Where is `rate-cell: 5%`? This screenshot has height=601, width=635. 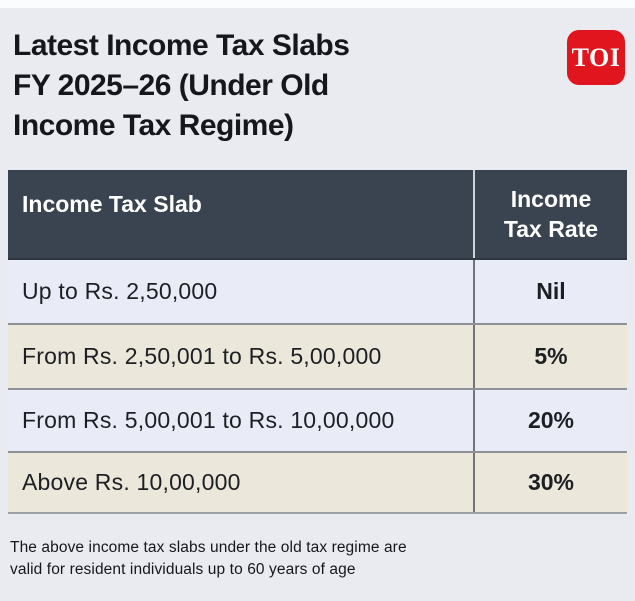 rate-cell: 5% is located at coordinates (550, 356).